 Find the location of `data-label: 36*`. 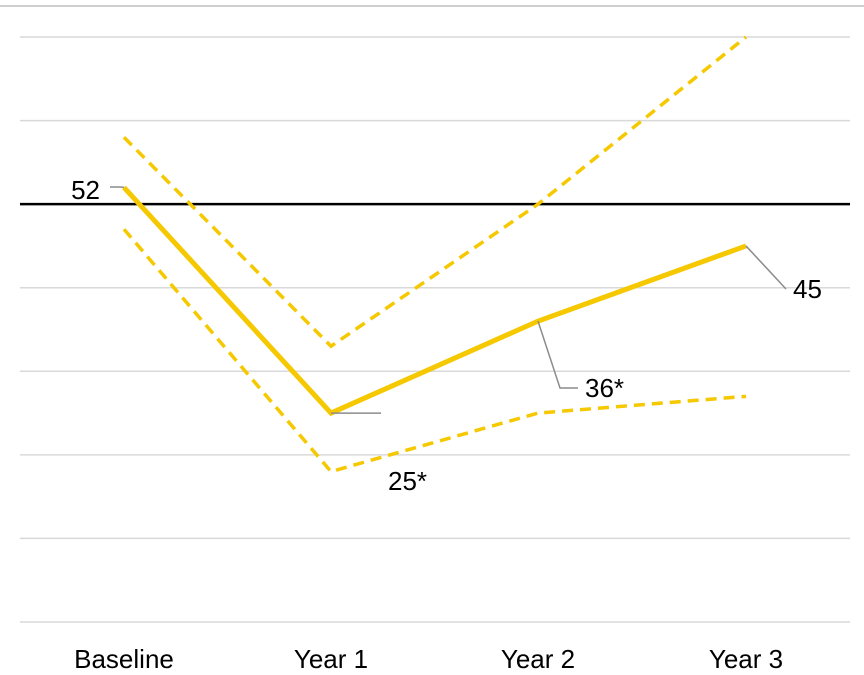

data-label: 36* is located at coordinates (604, 388).